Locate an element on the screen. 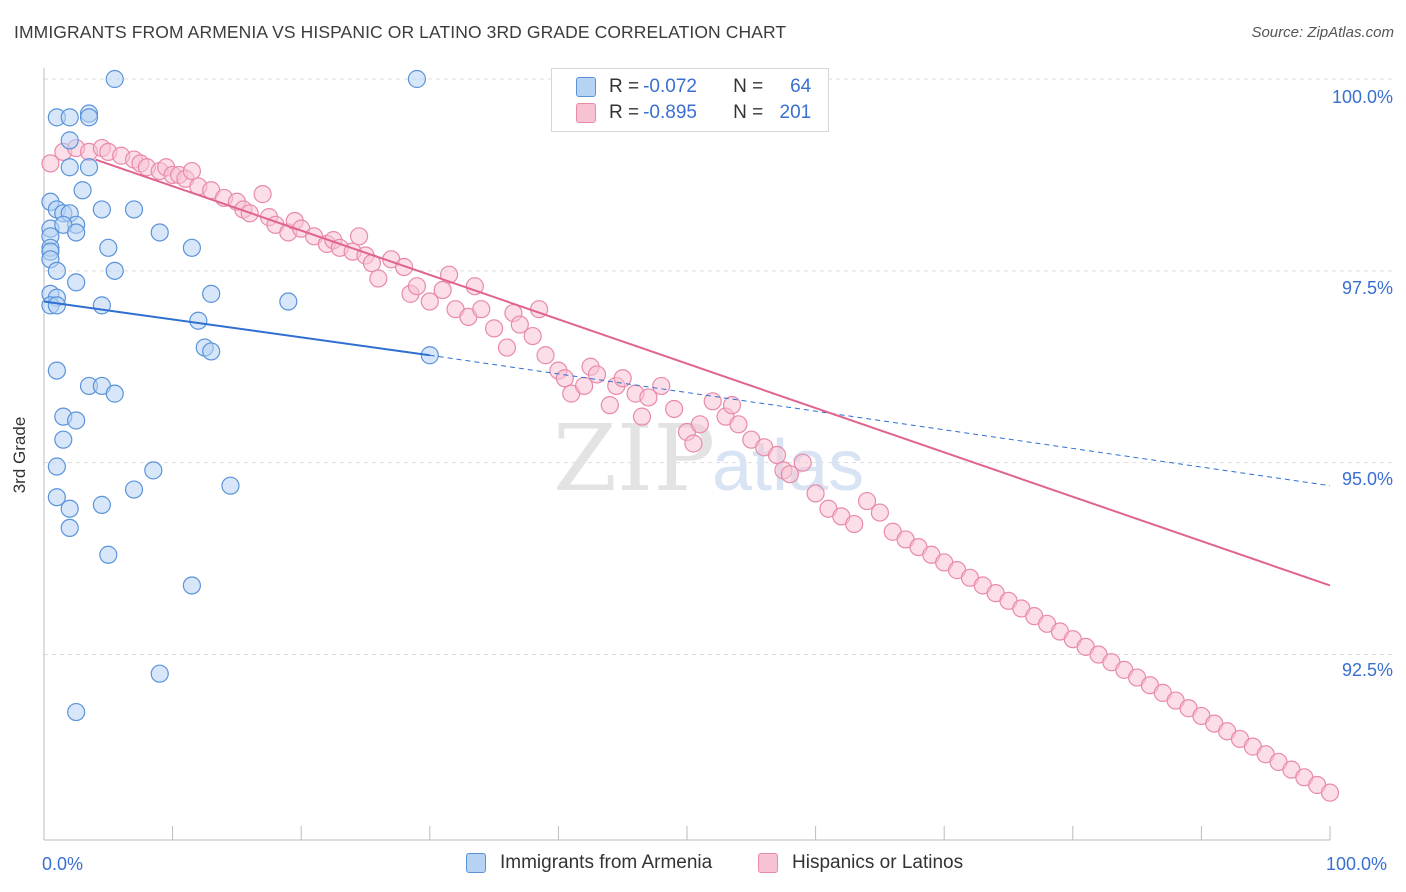 The height and width of the screenshot is (892, 1406). y-tick-label: 97.5% is located at coordinates (1367, 288).